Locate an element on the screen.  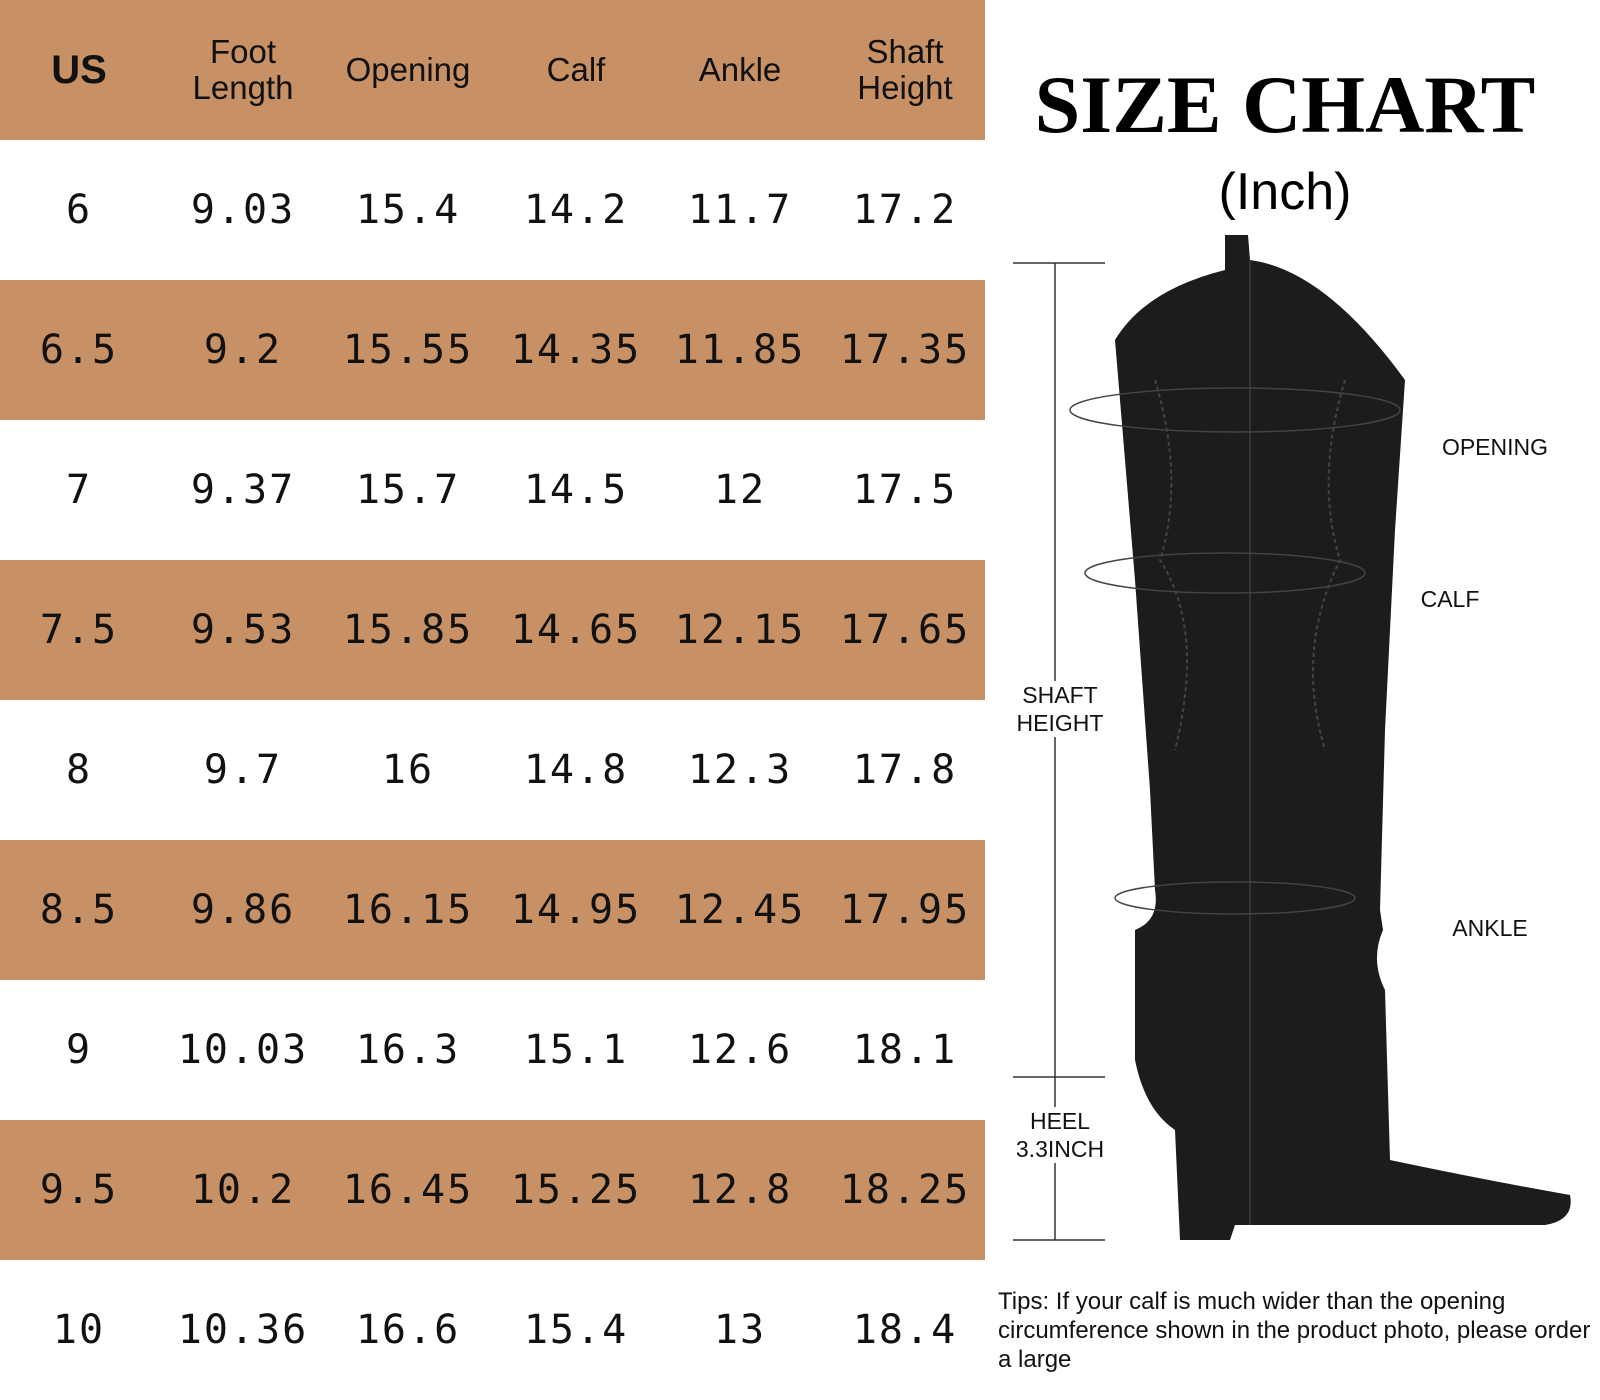
table-cell: 16.6 is located at coordinates (408, 1330).